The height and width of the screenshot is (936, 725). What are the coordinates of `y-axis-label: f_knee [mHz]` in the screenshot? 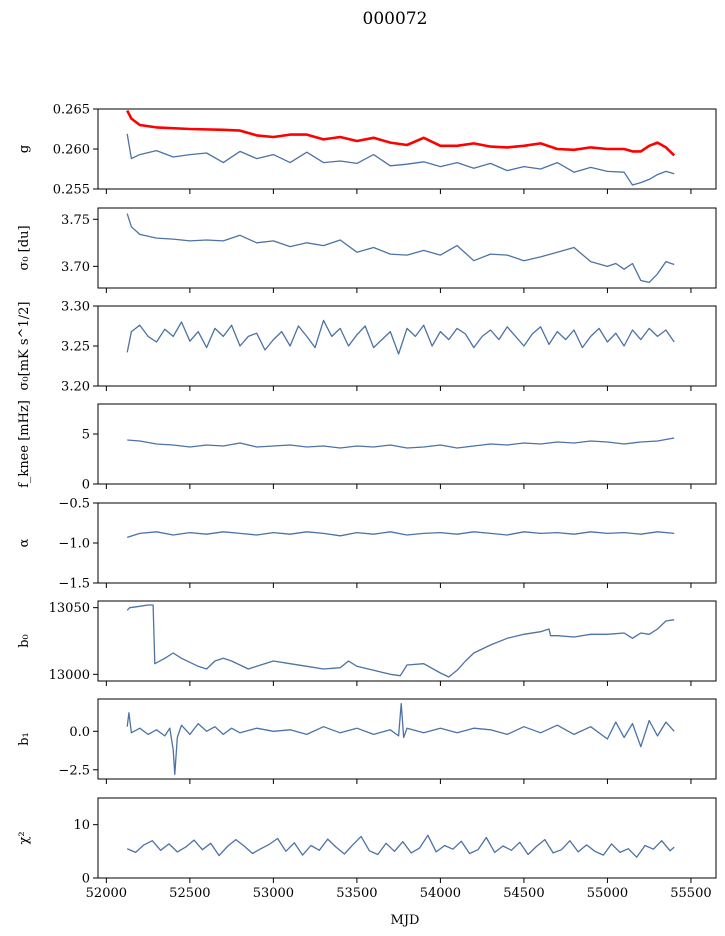 It's located at (24, 444).